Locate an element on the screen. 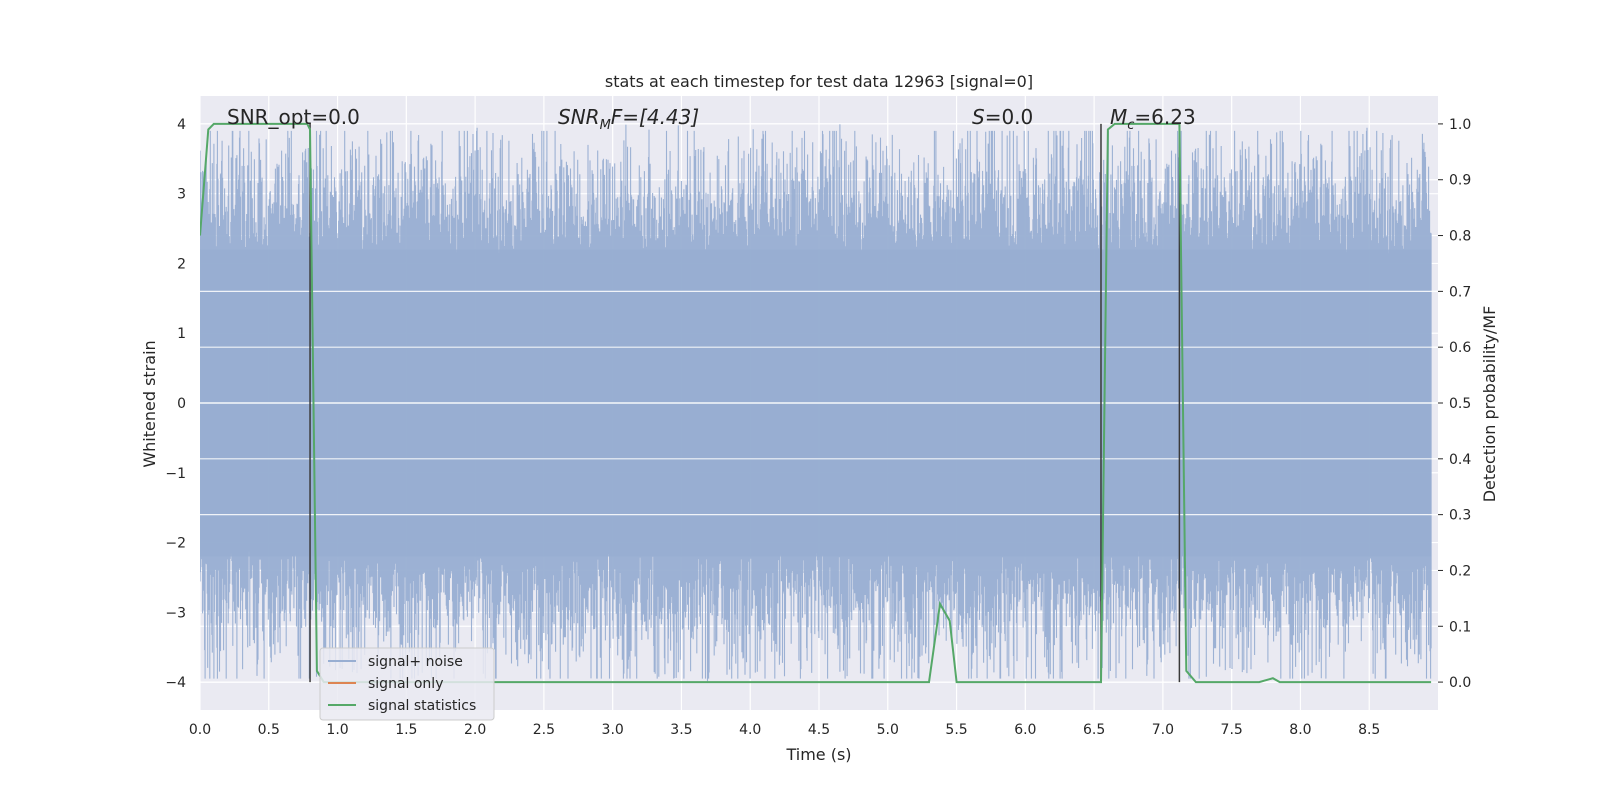  x-tick-label: 6.5 is located at coordinates (1094, 730).